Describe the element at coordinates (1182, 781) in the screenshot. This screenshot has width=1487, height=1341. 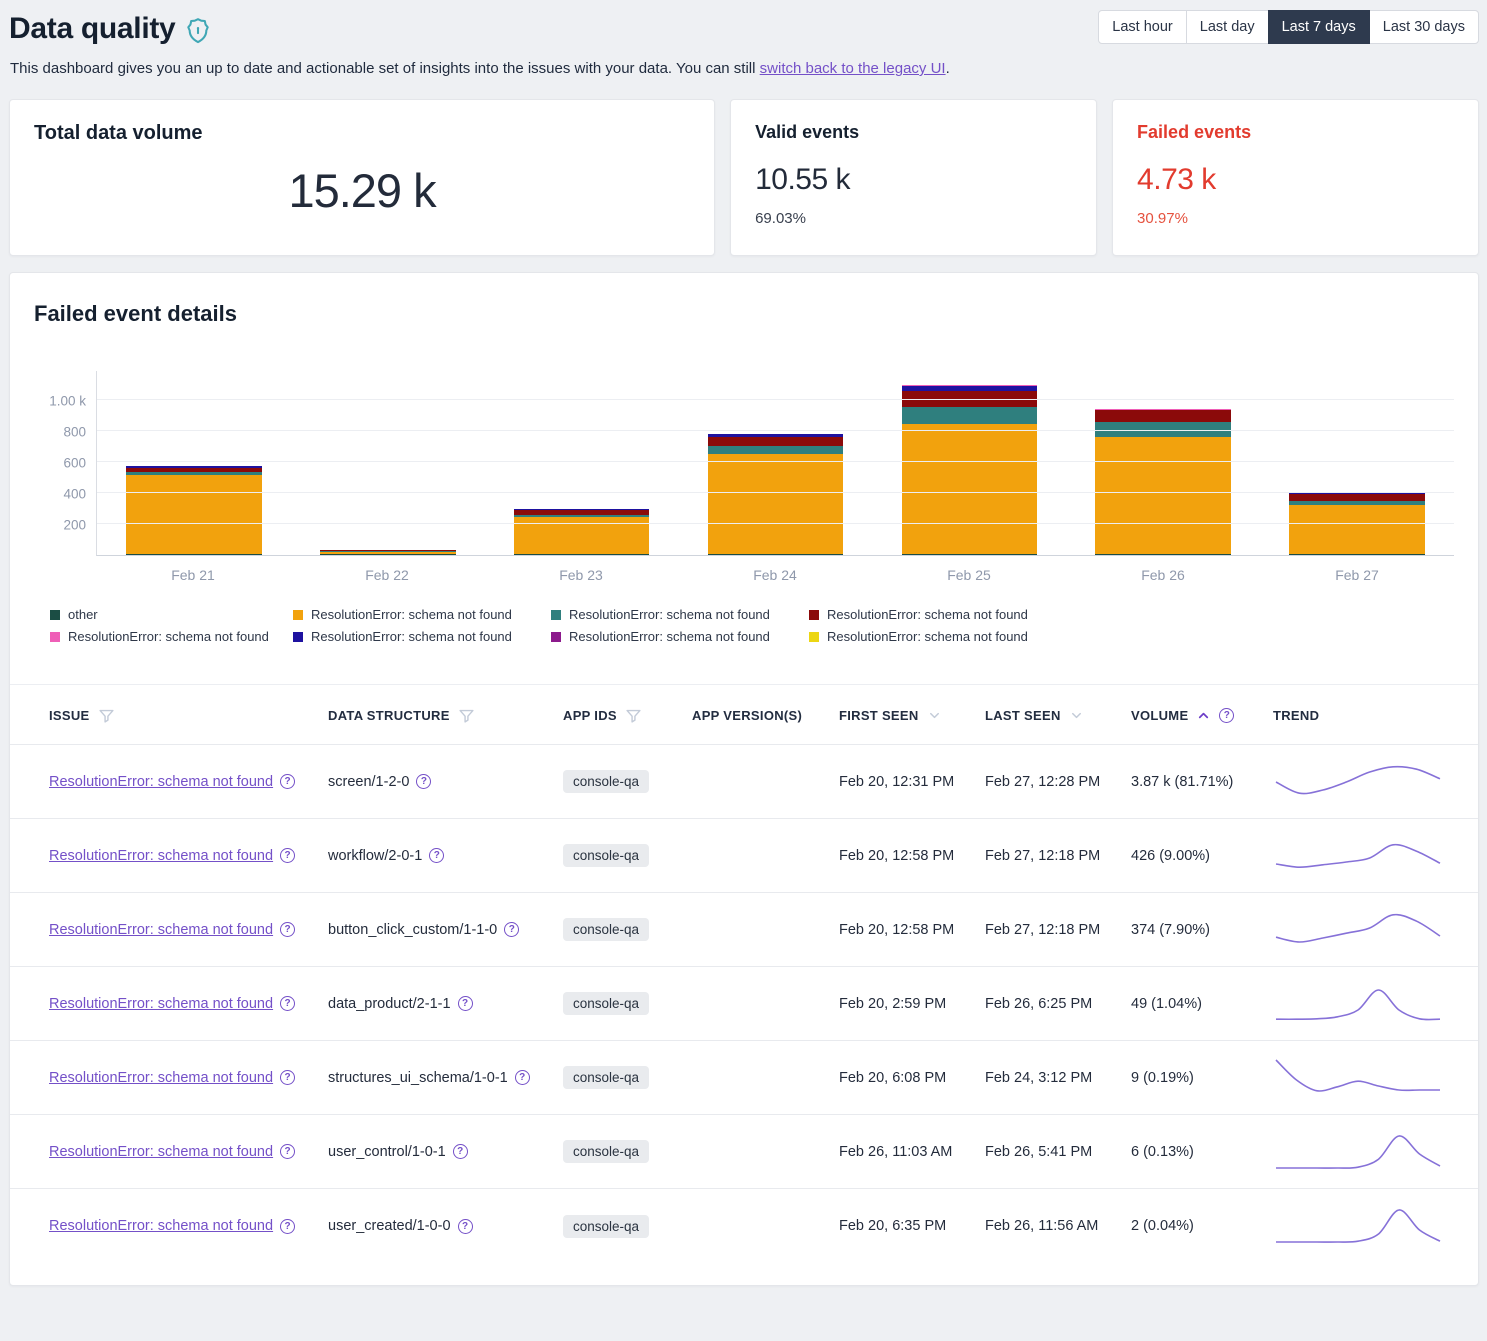
I see `volume-cell: 3.87 k (81.71%)` at that location.